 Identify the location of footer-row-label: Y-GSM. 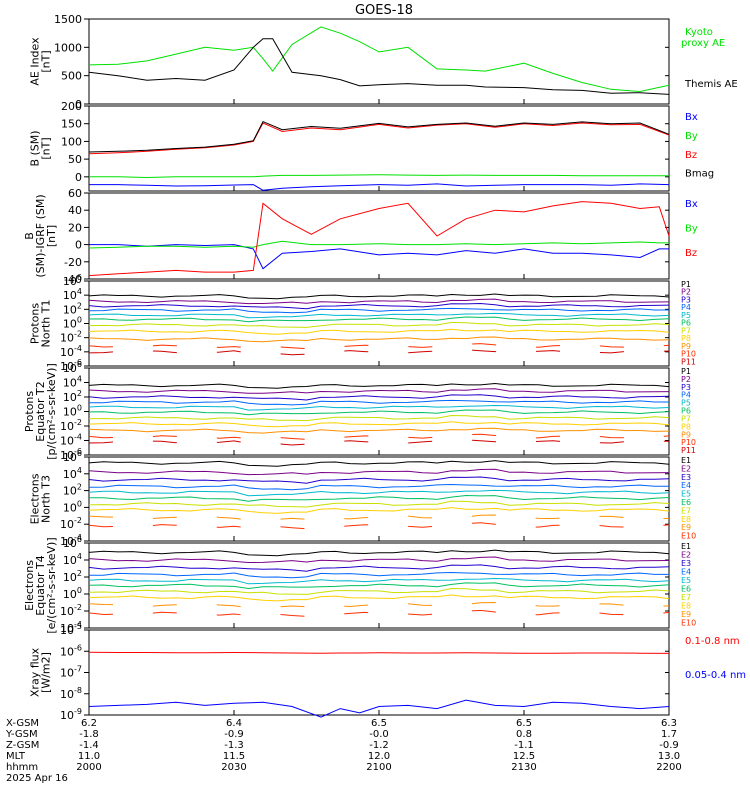
(21, 734).